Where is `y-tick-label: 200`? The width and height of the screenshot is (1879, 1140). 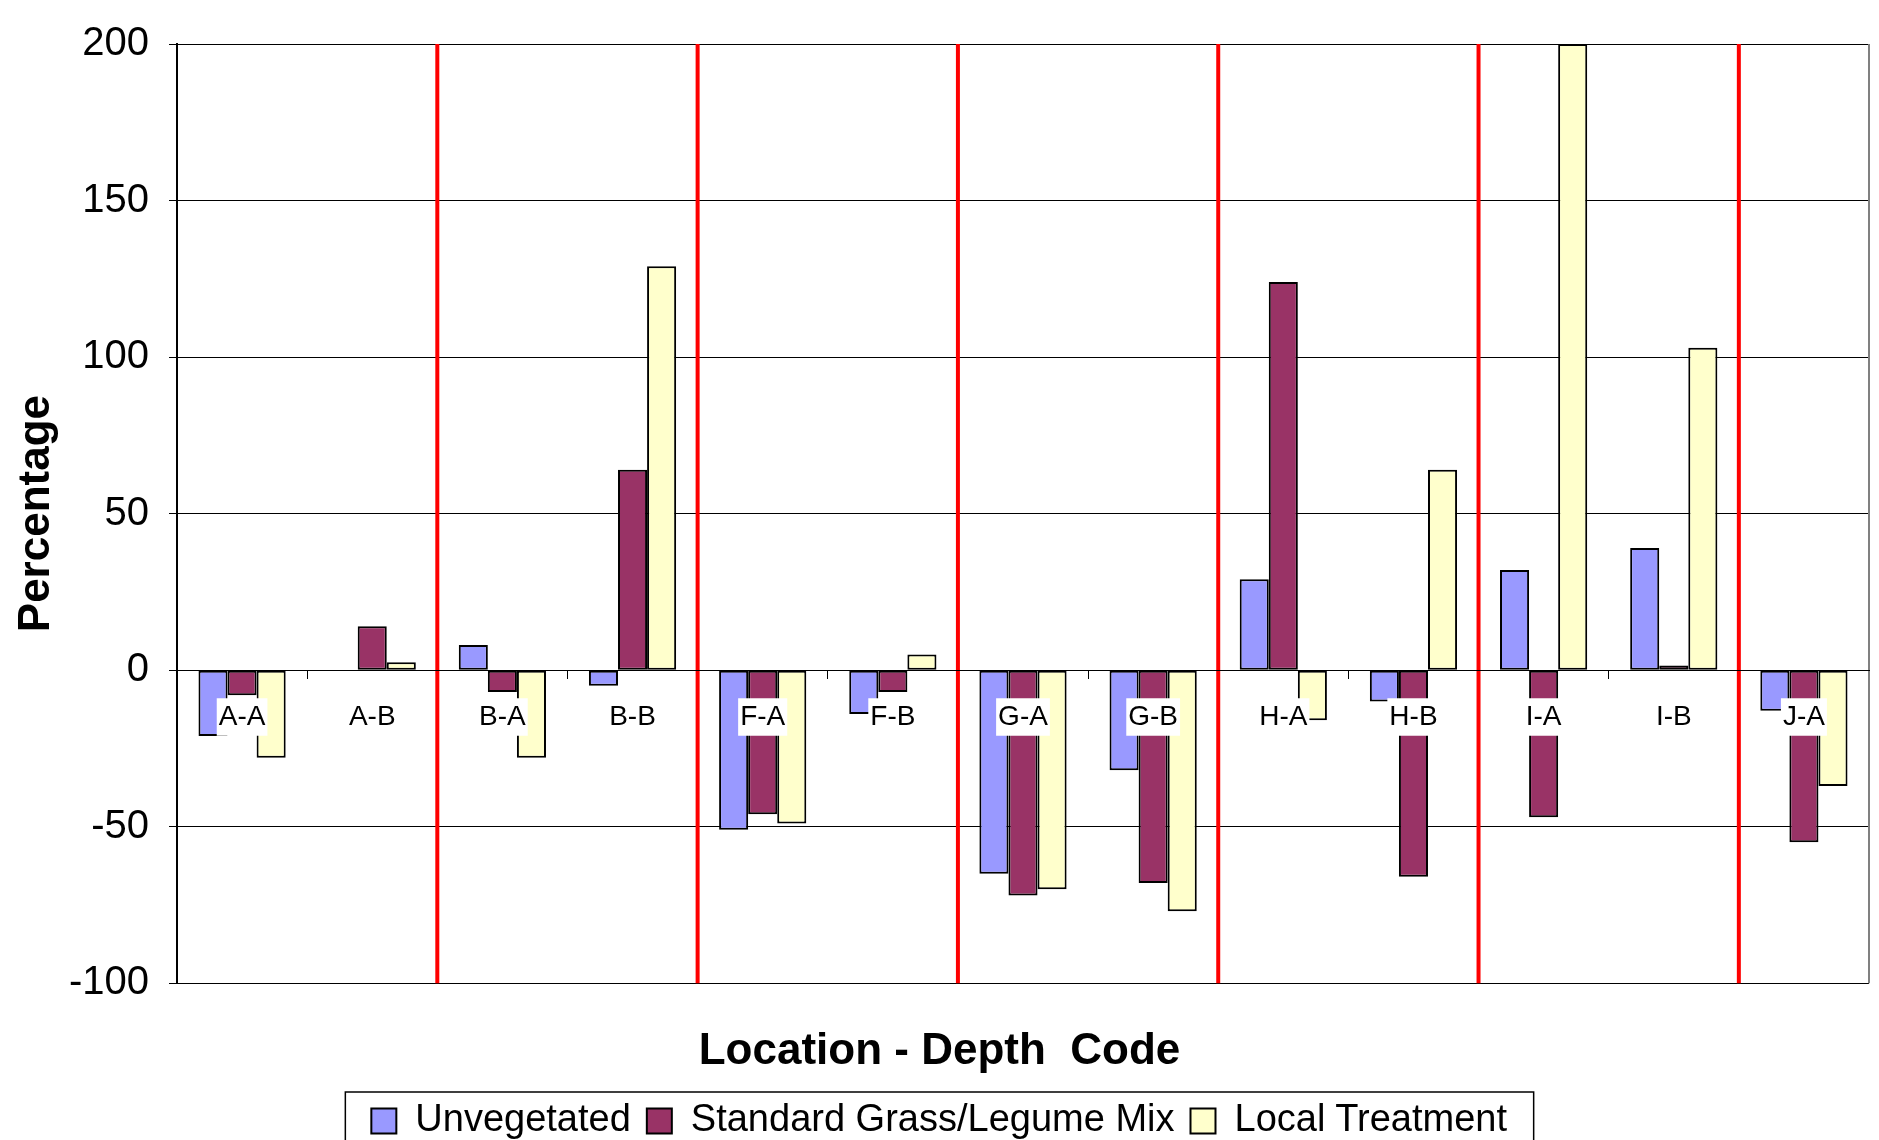
y-tick-label: 200 is located at coordinates (115, 41).